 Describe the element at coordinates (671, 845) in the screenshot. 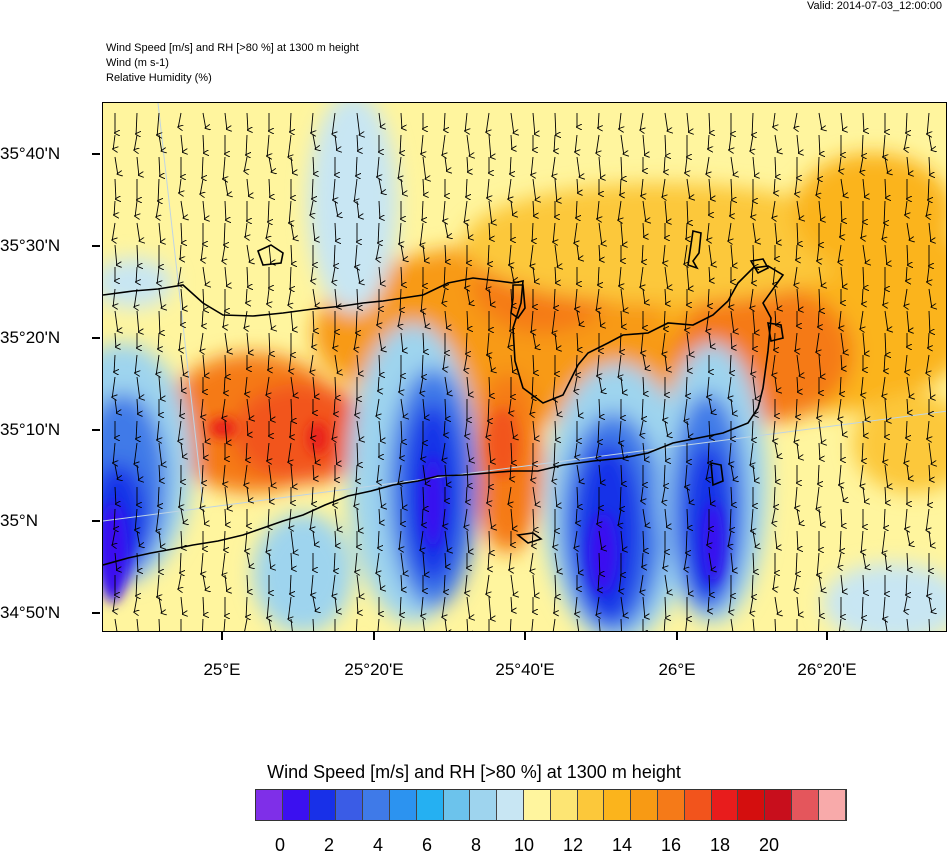

I see `colorbar-label: 16` at that location.